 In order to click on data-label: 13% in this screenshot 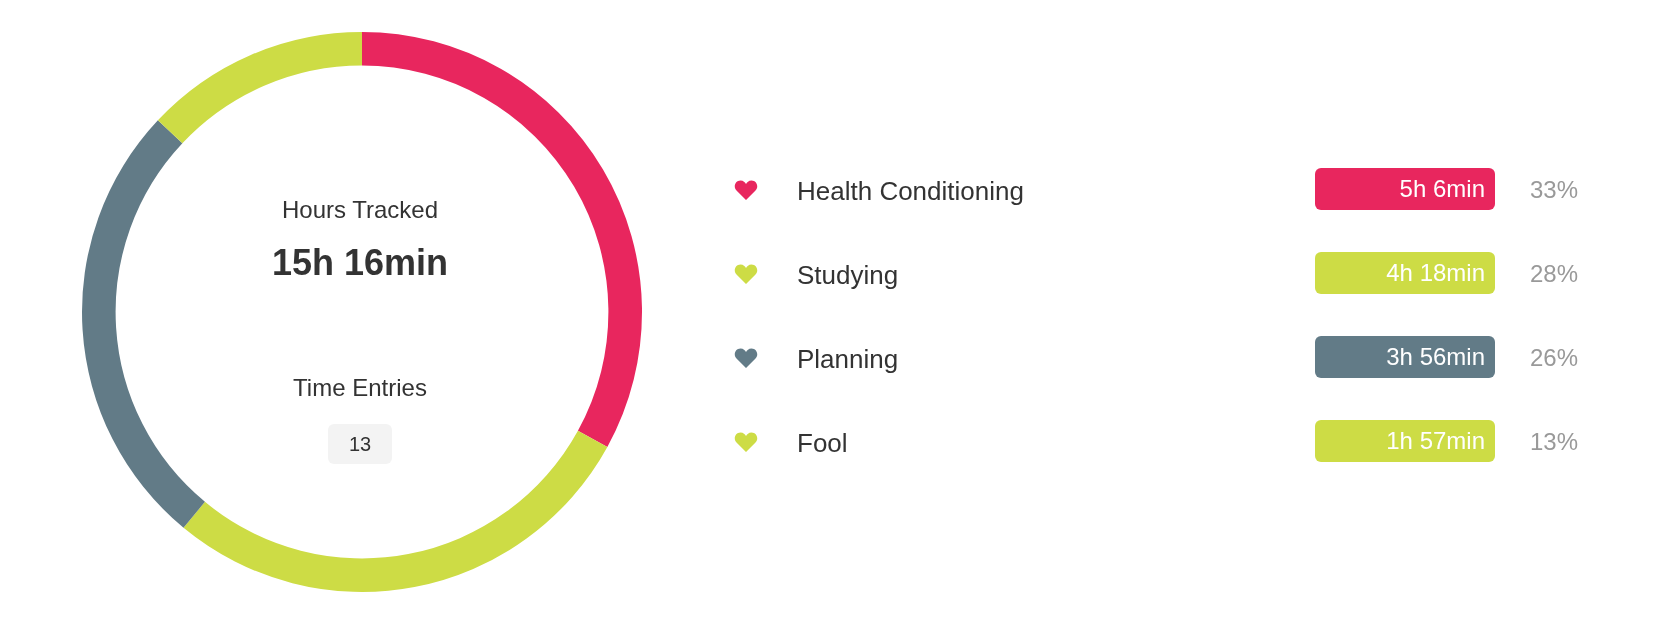, I will do `click(1554, 442)`.